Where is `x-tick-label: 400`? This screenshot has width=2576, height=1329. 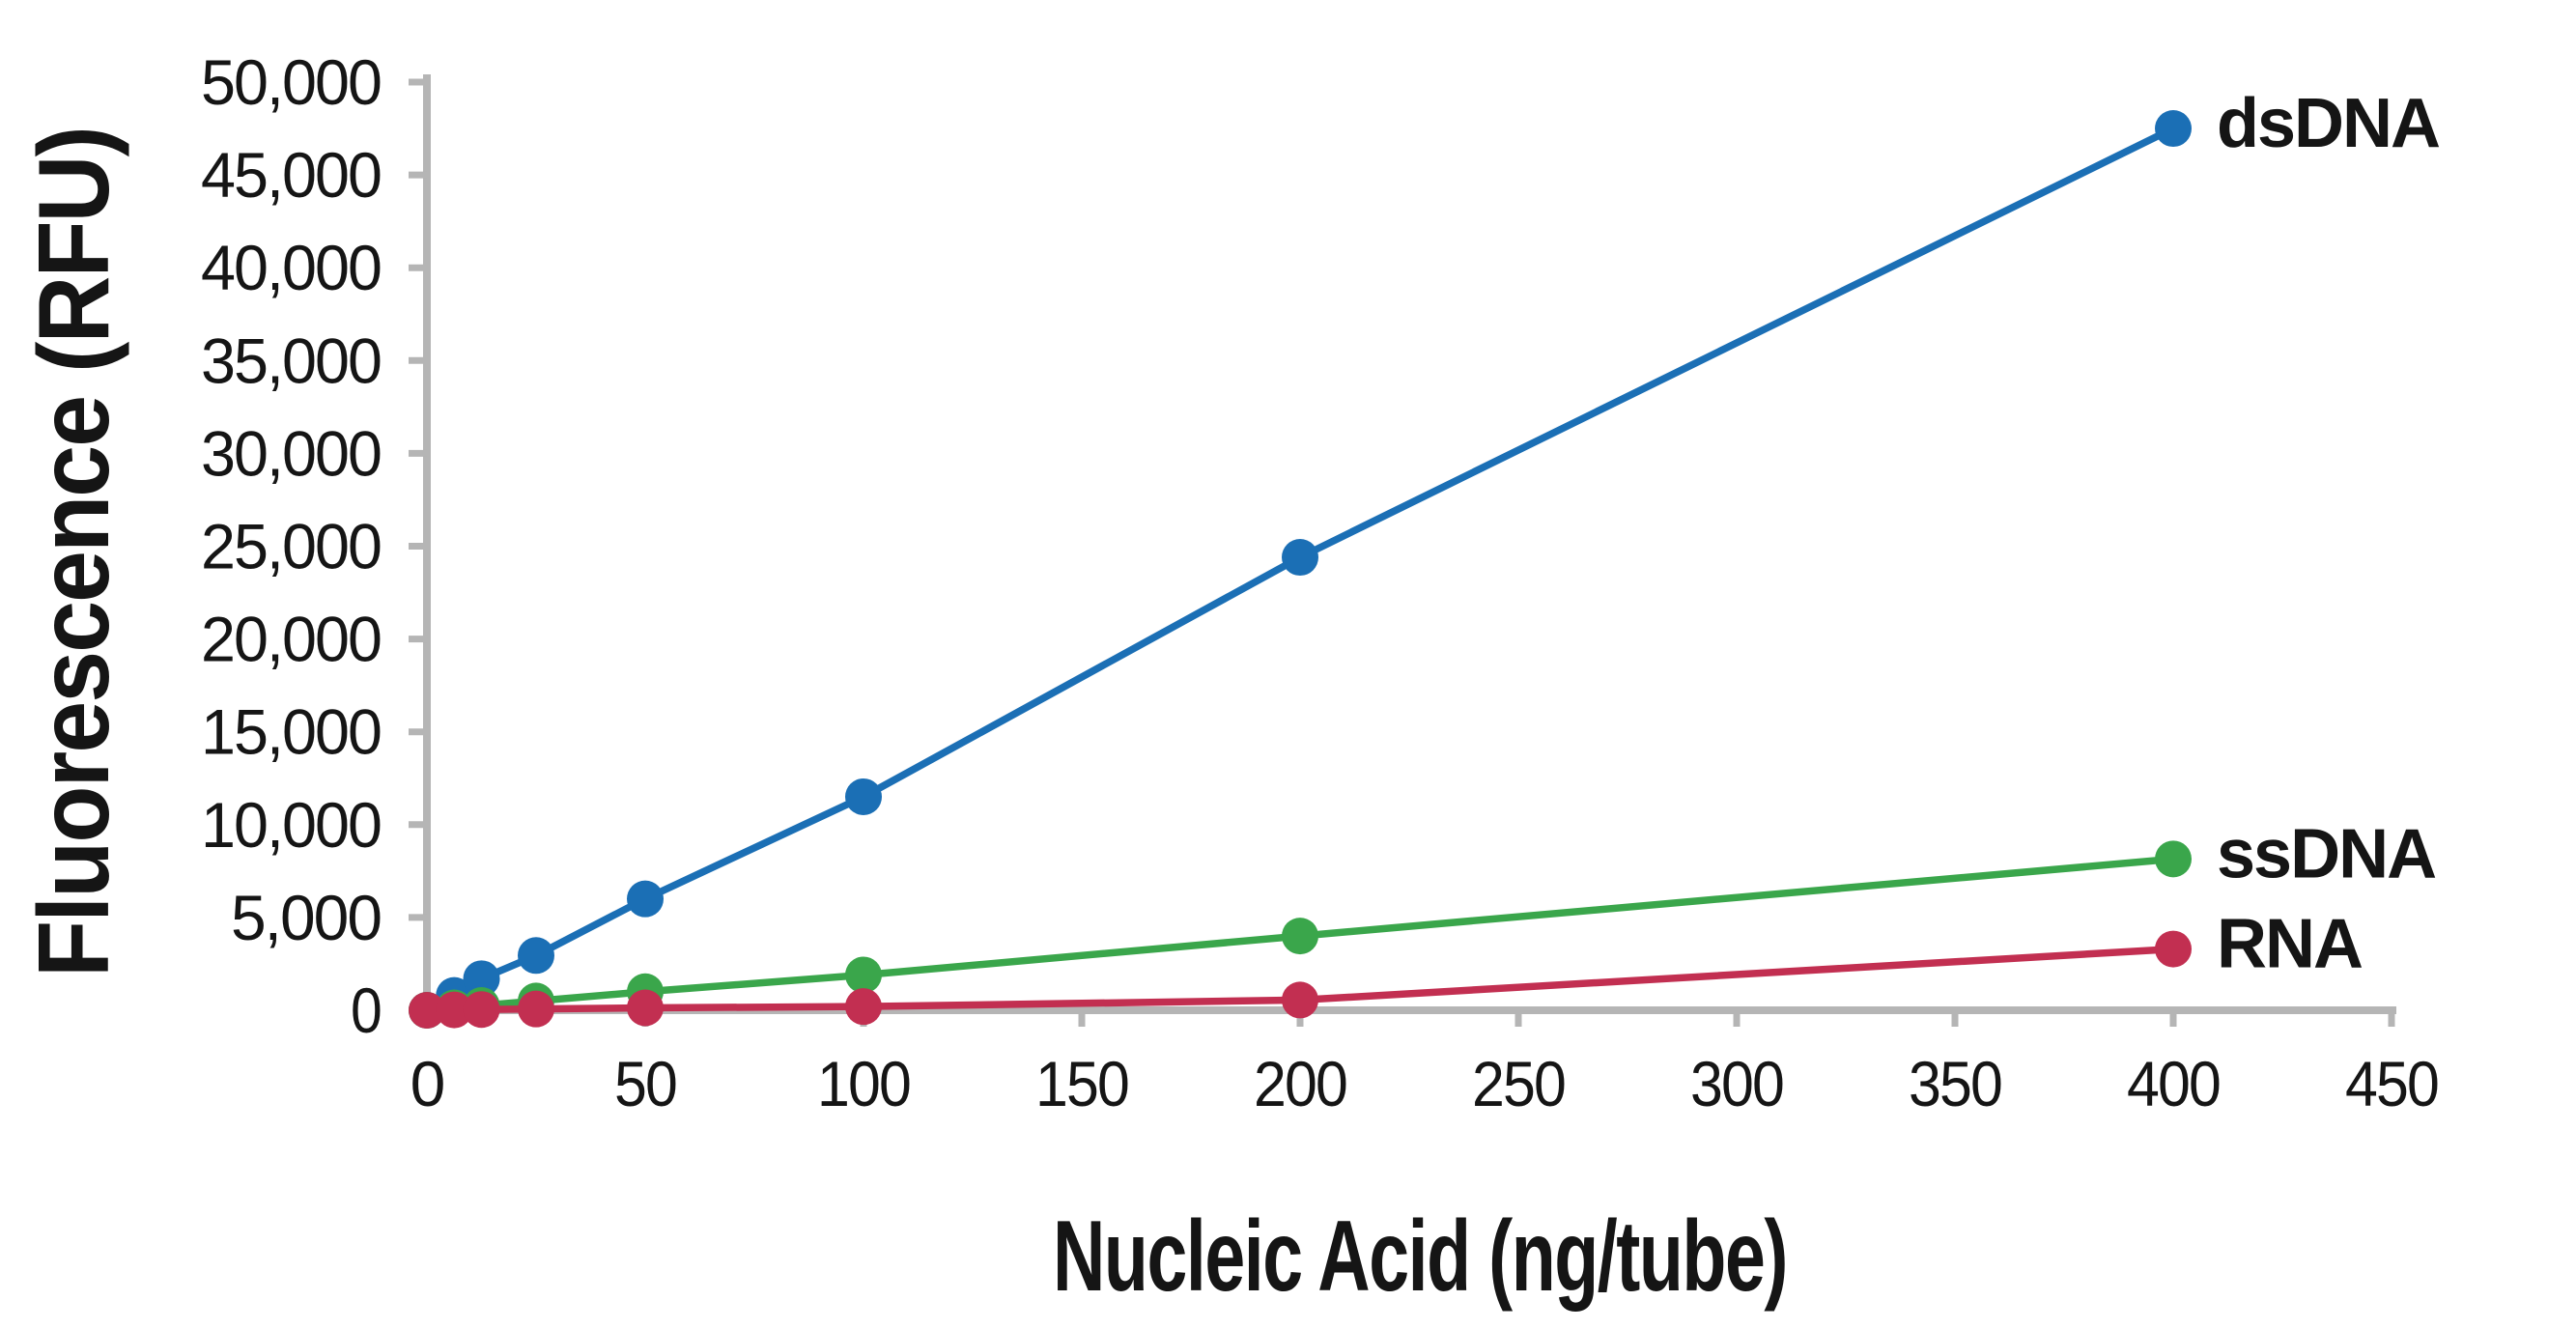
x-tick-label: 400 is located at coordinates (2173, 1083).